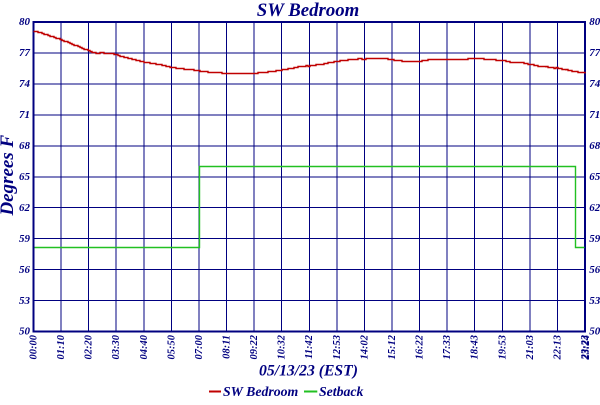  I want to click on svg-text: 15:12, so click(392, 346).